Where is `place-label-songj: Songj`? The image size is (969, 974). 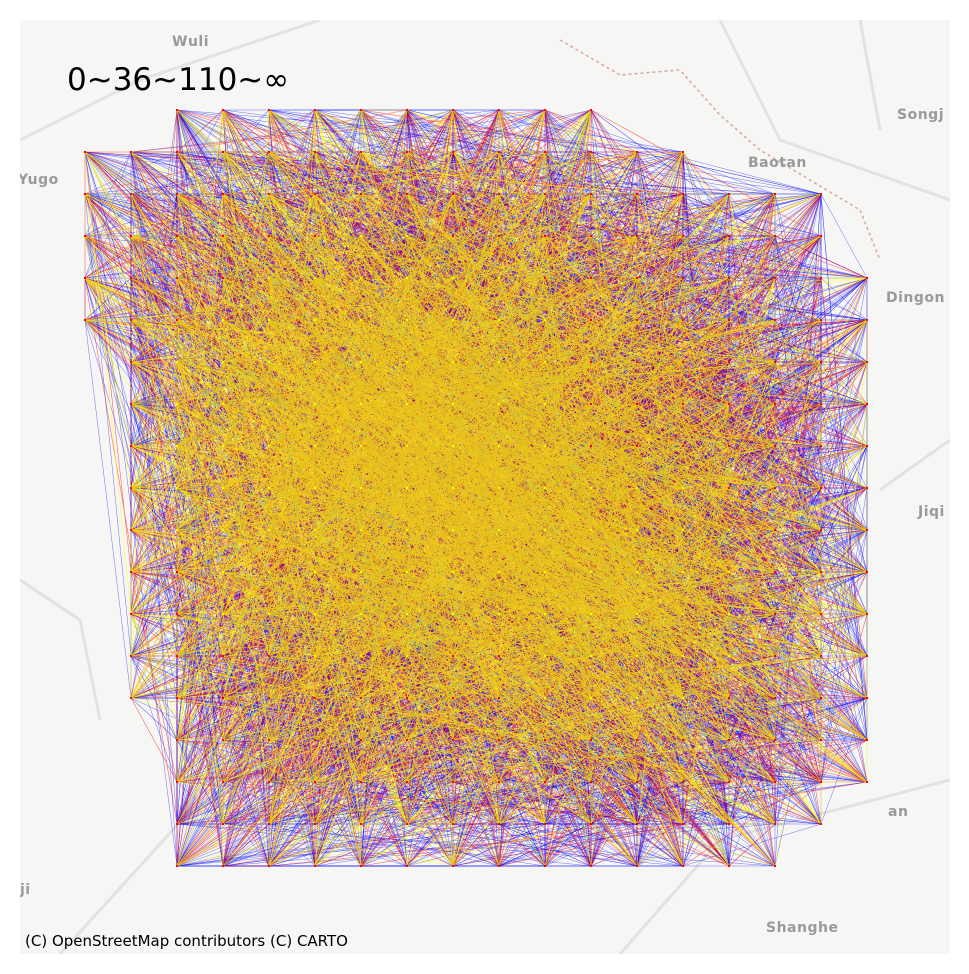 place-label-songj: Songj is located at coordinates (920, 115).